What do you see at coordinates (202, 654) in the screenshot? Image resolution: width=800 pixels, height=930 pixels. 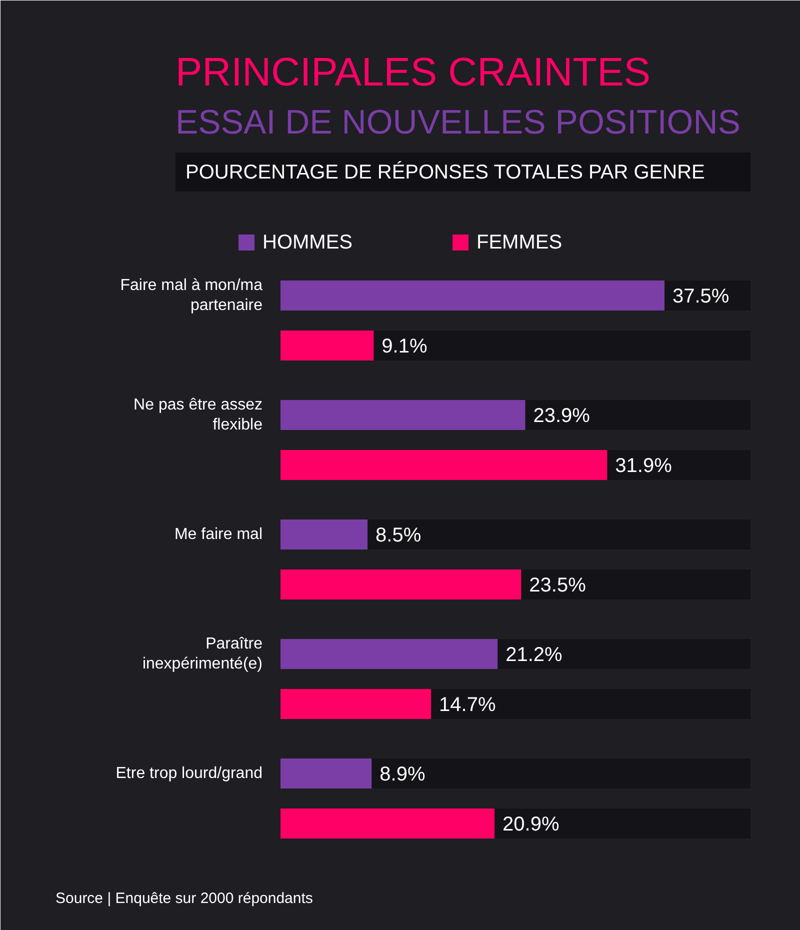 I see `y-tick-label: Paraître inexpérimenté(e)` at bounding box center [202, 654].